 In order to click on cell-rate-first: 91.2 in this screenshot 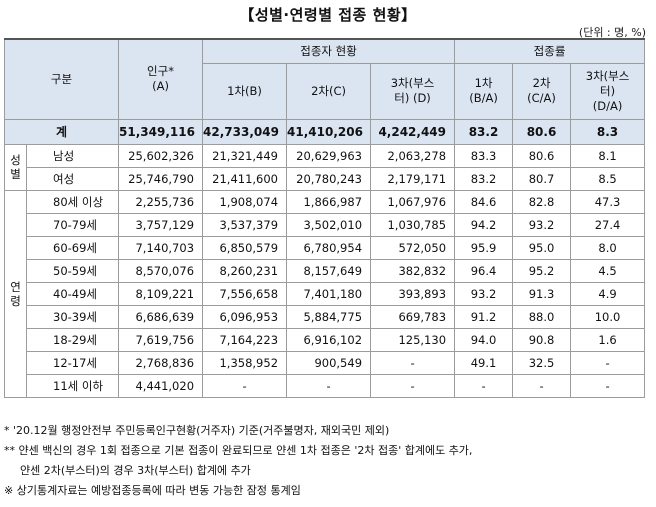, I will do `click(484, 316)`.